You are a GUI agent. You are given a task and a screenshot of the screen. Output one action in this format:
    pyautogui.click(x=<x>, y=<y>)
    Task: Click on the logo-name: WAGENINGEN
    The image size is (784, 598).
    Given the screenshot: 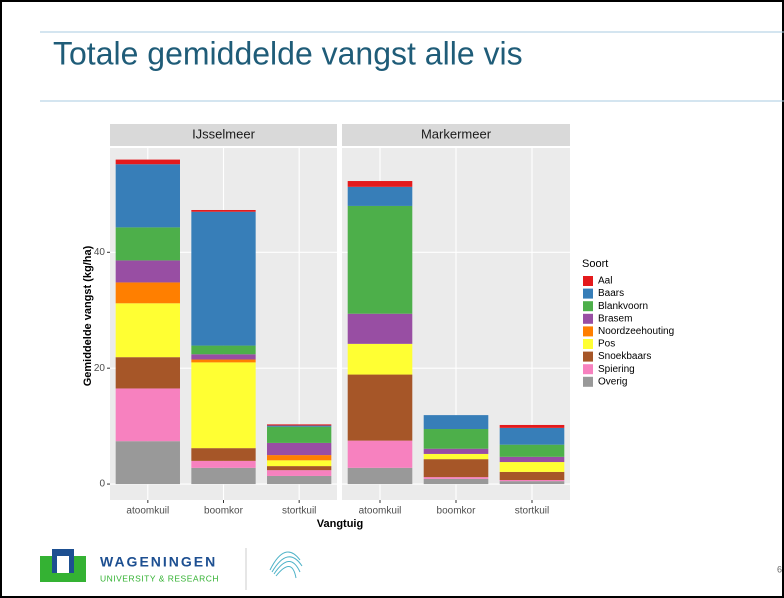 What is the action you would take?
    pyautogui.click(x=158, y=562)
    